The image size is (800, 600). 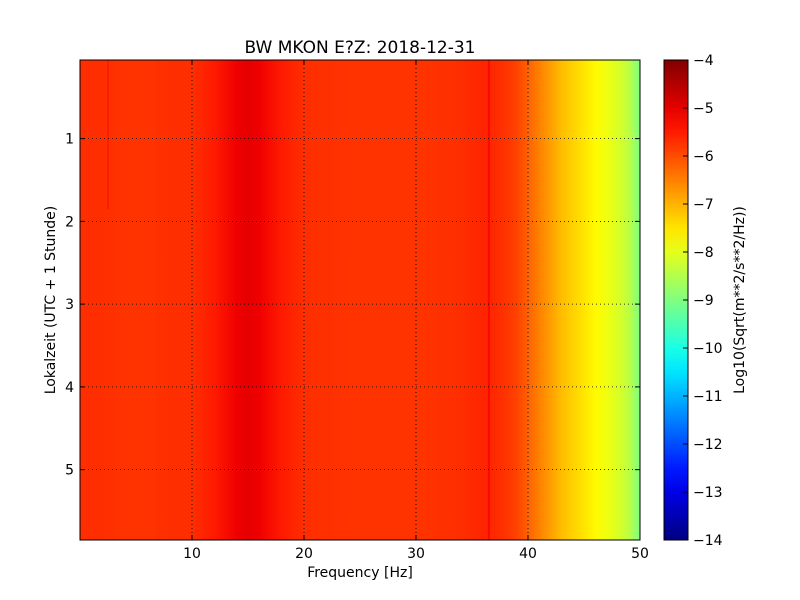 What do you see at coordinates (69, 222) in the screenshot?
I see `y-tick-label: 2` at bounding box center [69, 222].